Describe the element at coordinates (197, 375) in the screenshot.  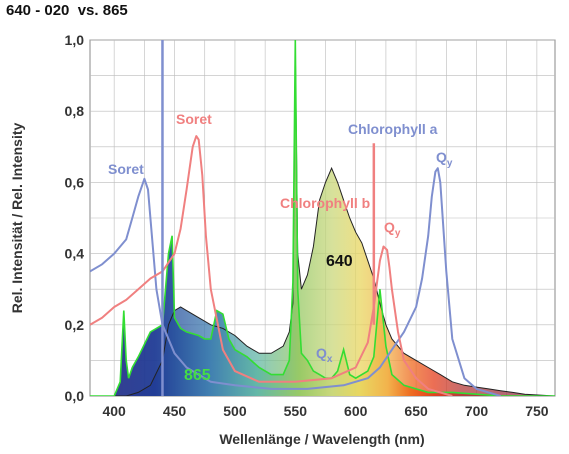
I see `annotation-865: 865` at that location.